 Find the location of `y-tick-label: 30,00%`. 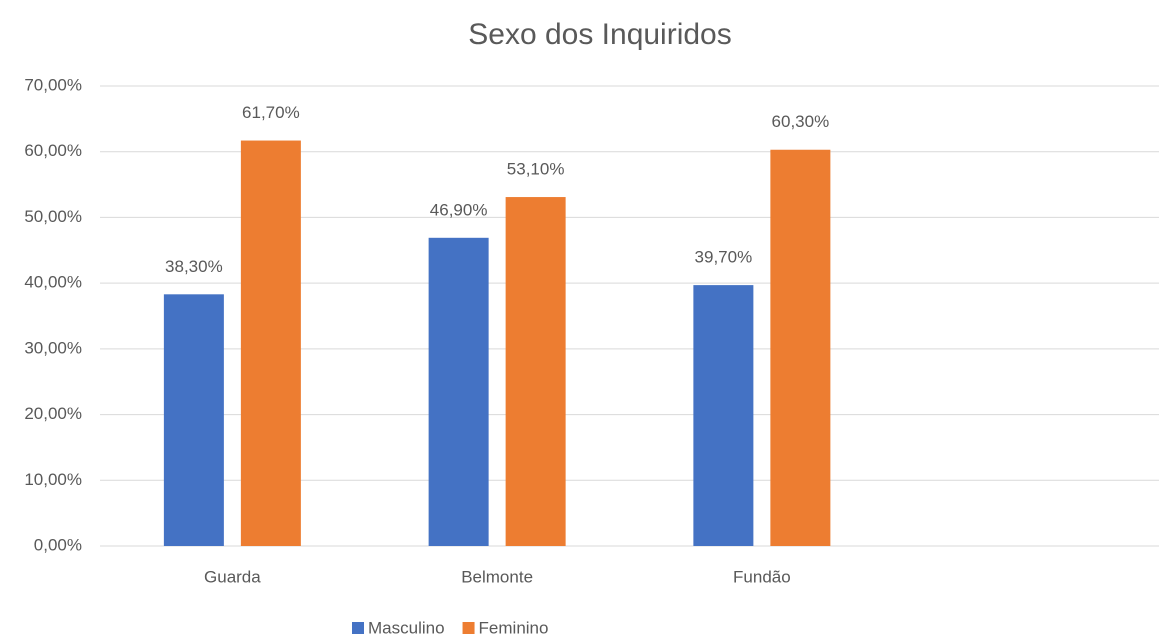

y-tick-label: 30,00% is located at coordinates (53, 347).